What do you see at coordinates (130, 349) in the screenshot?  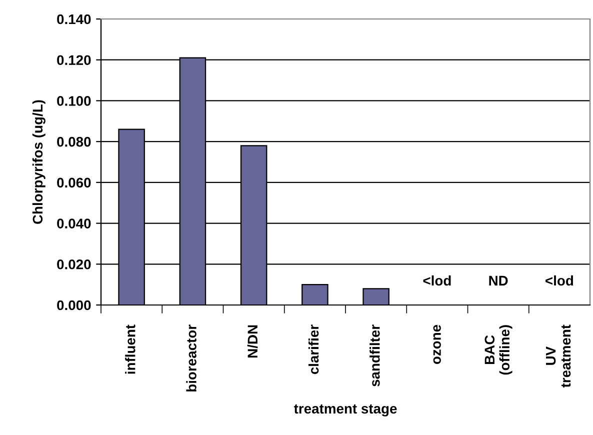 I see `x-tick-label: influent` at bounding box center [130, 349].